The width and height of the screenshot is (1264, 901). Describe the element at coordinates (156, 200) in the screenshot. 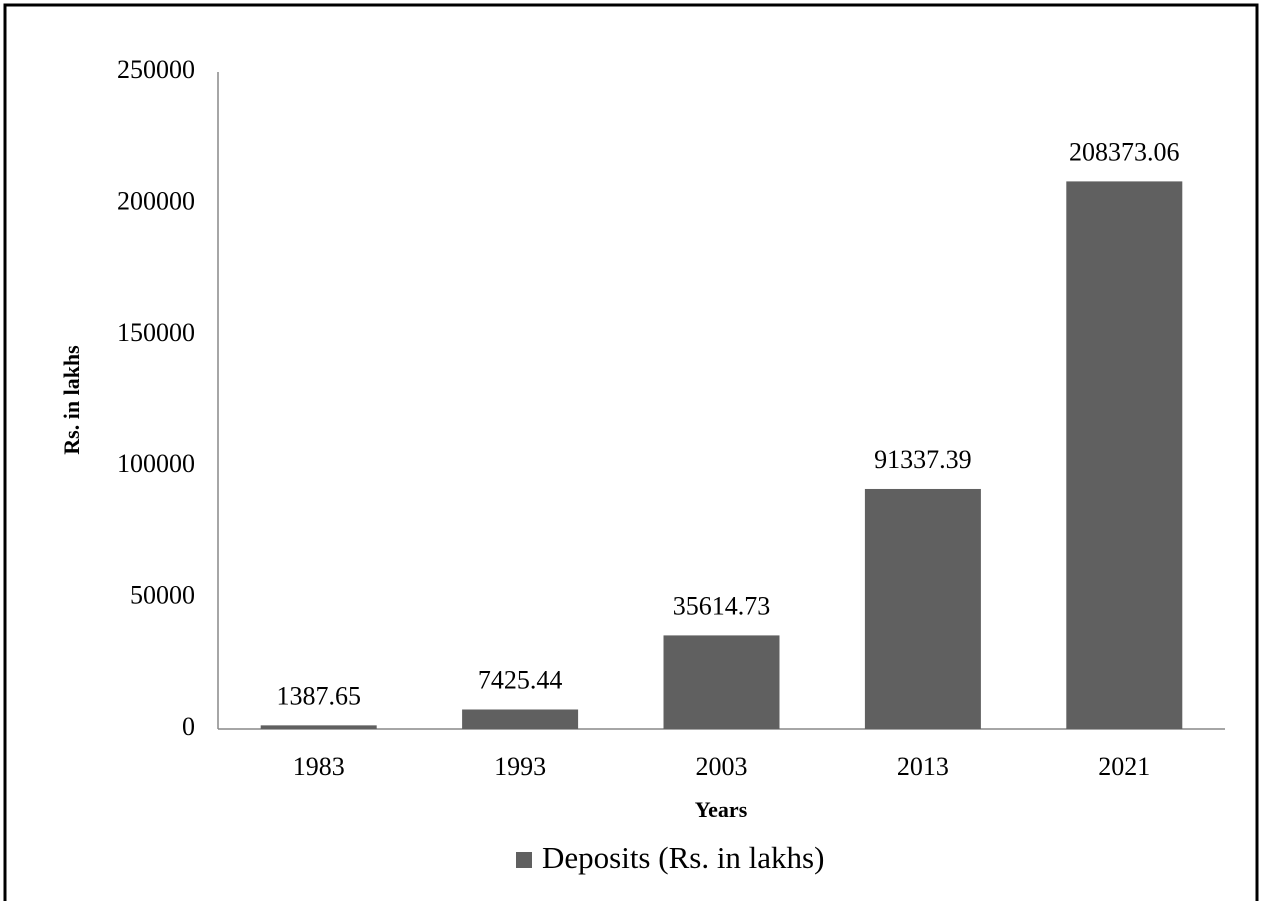

I see `y-tick-label: 200000` at that location.